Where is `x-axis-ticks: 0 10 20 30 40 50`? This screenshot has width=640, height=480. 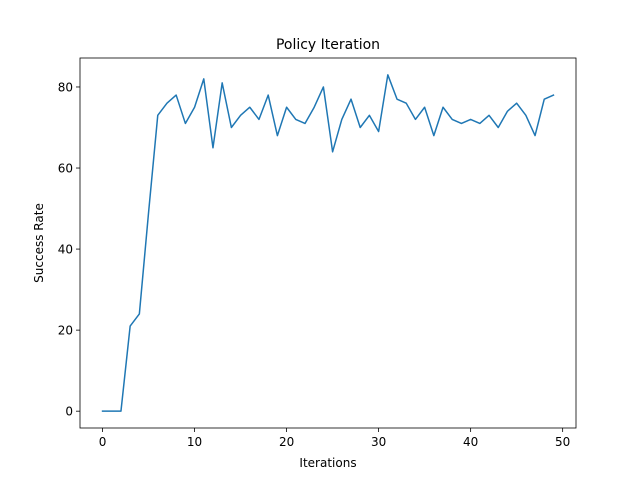 x-axis-ticks: 0 10 20 30 40 50 is located at coordinates (334, 438).